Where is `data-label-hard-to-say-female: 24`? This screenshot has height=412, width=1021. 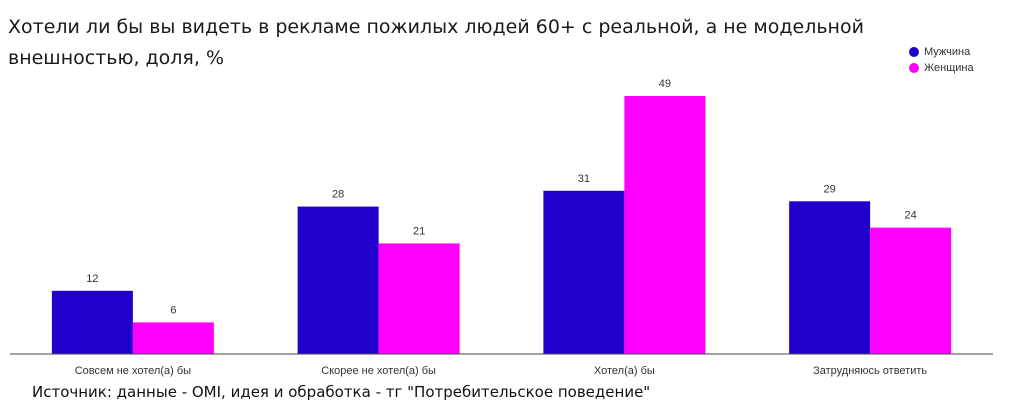 data-label-hard-to-say-female: 24 is located at coordinates (911, 216).